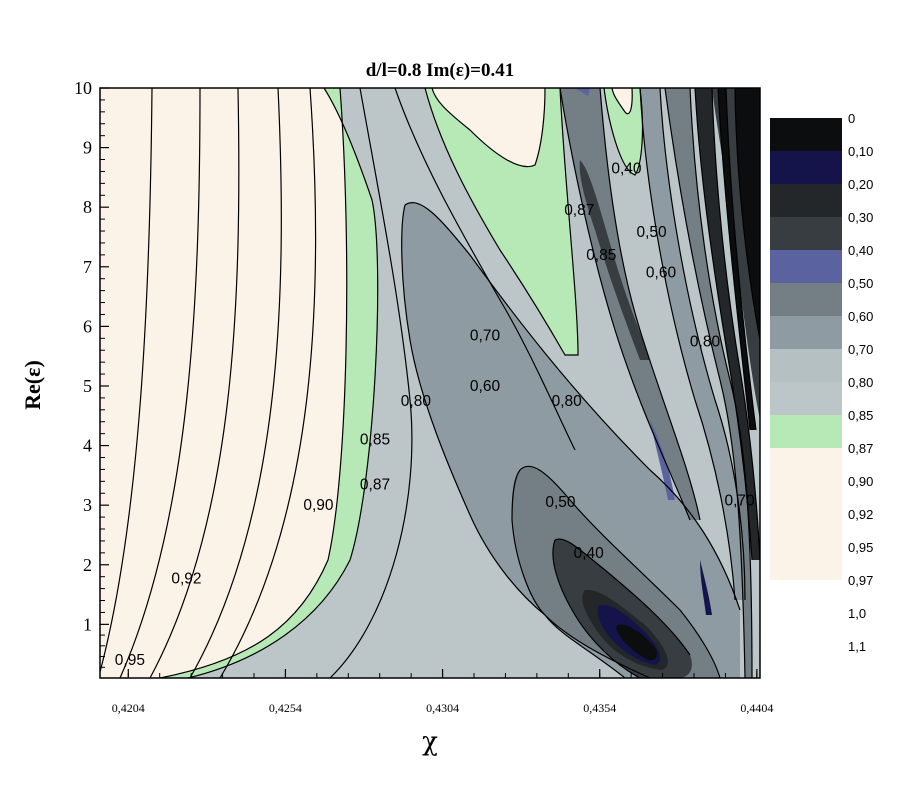  I want to click on y-tick-label: 10, so click(83, 88).